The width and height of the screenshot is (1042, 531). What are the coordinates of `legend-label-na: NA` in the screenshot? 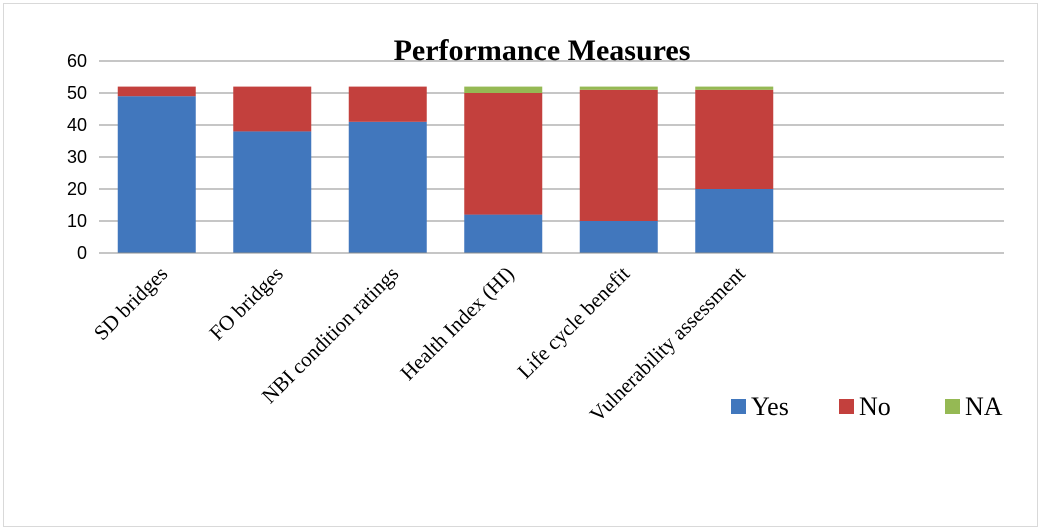 It's located at (984, 406).